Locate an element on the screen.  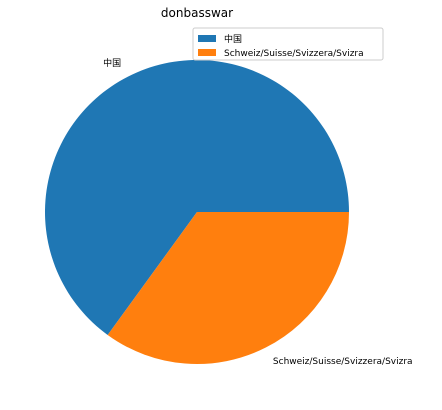
chart-title: donbasswar is located at coordinates (197, 13).